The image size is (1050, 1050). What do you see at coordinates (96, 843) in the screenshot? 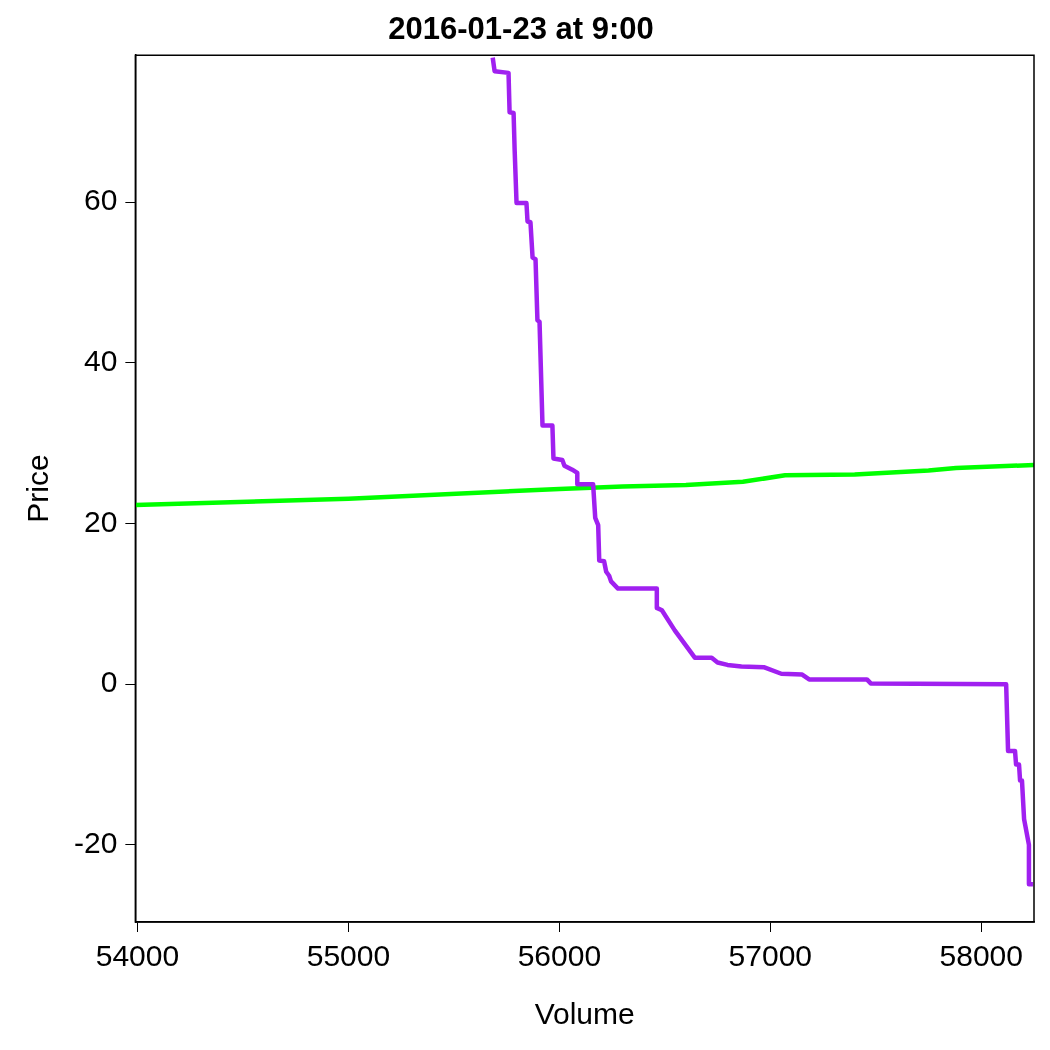
I see `y-tick-label: -20` at bounding box center [96, 843].